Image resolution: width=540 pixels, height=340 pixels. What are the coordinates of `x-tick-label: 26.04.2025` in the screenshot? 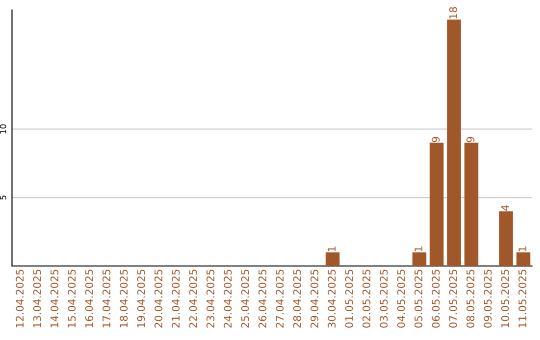 It's located at (262, 299).